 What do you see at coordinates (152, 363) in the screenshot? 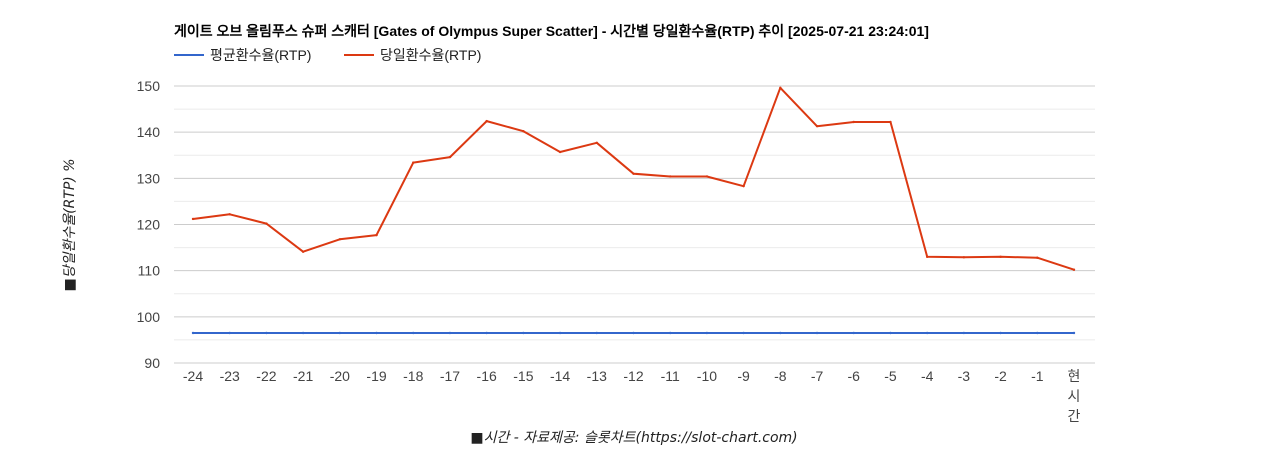
I see `y-tick-label: 90` at bounding box center [152, 363].